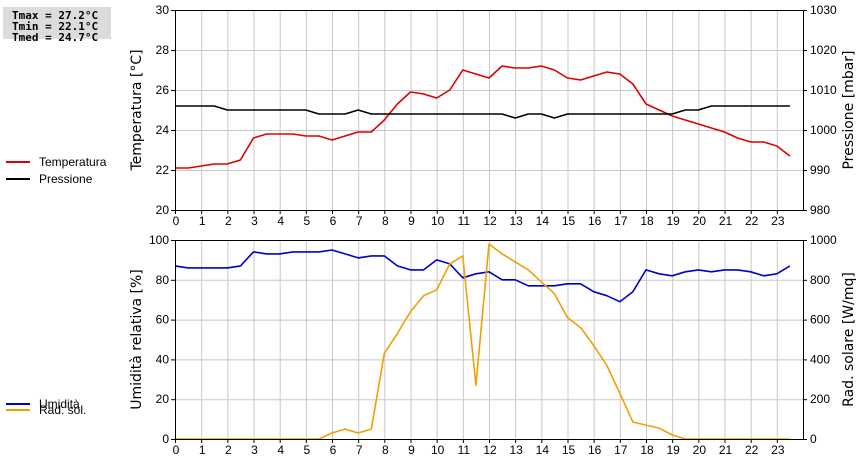  I want to click on legend-swatch-pressure, so click(18, 179).